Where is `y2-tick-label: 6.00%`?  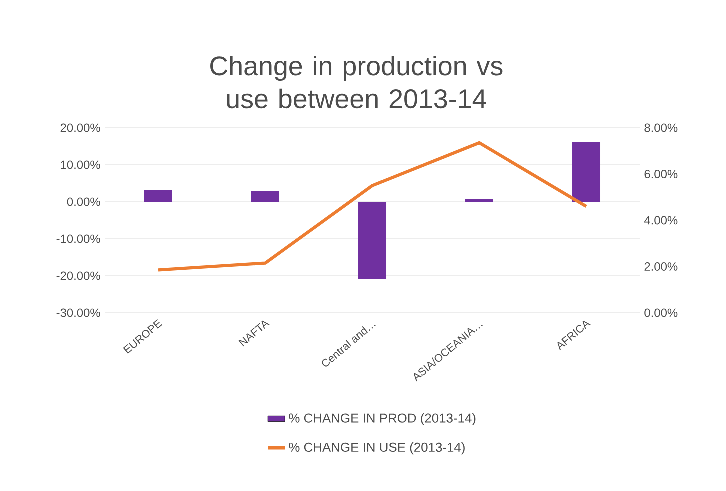 y2-tick-label: 6.00% is located at coordinates (661, 174).